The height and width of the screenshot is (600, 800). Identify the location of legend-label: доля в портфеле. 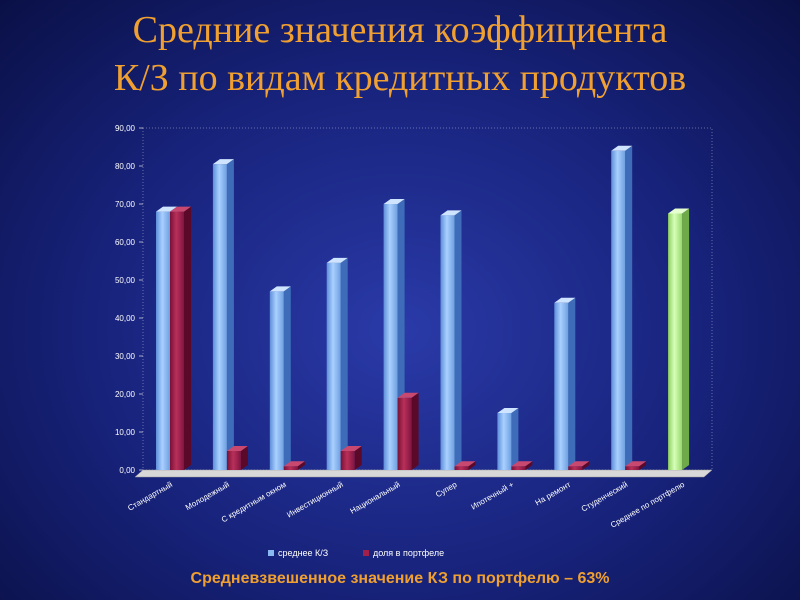
(408, 553).